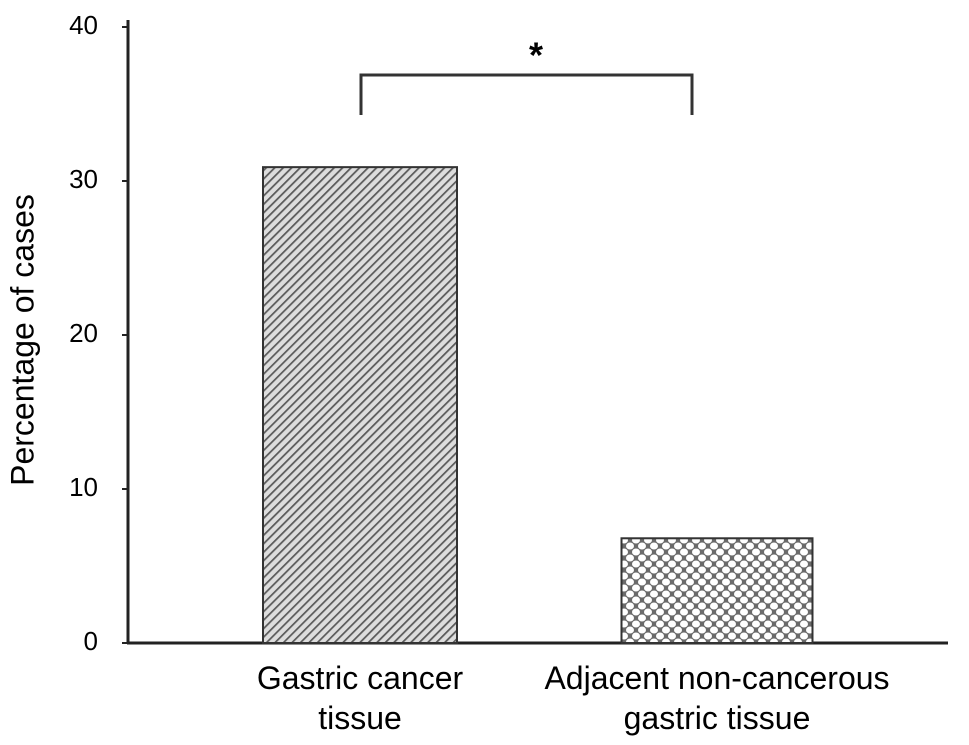 The image size is (969, 745). I want to click on y-axis-label: Percentage of cases, so click(22, 340).